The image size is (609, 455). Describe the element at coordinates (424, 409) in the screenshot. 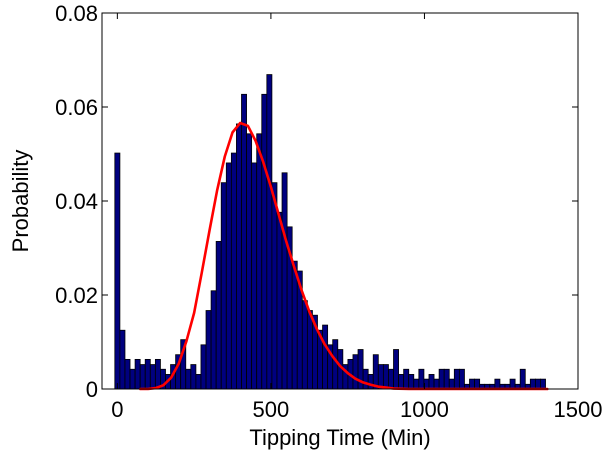

I see `x-tick-label: 1000` at that location.